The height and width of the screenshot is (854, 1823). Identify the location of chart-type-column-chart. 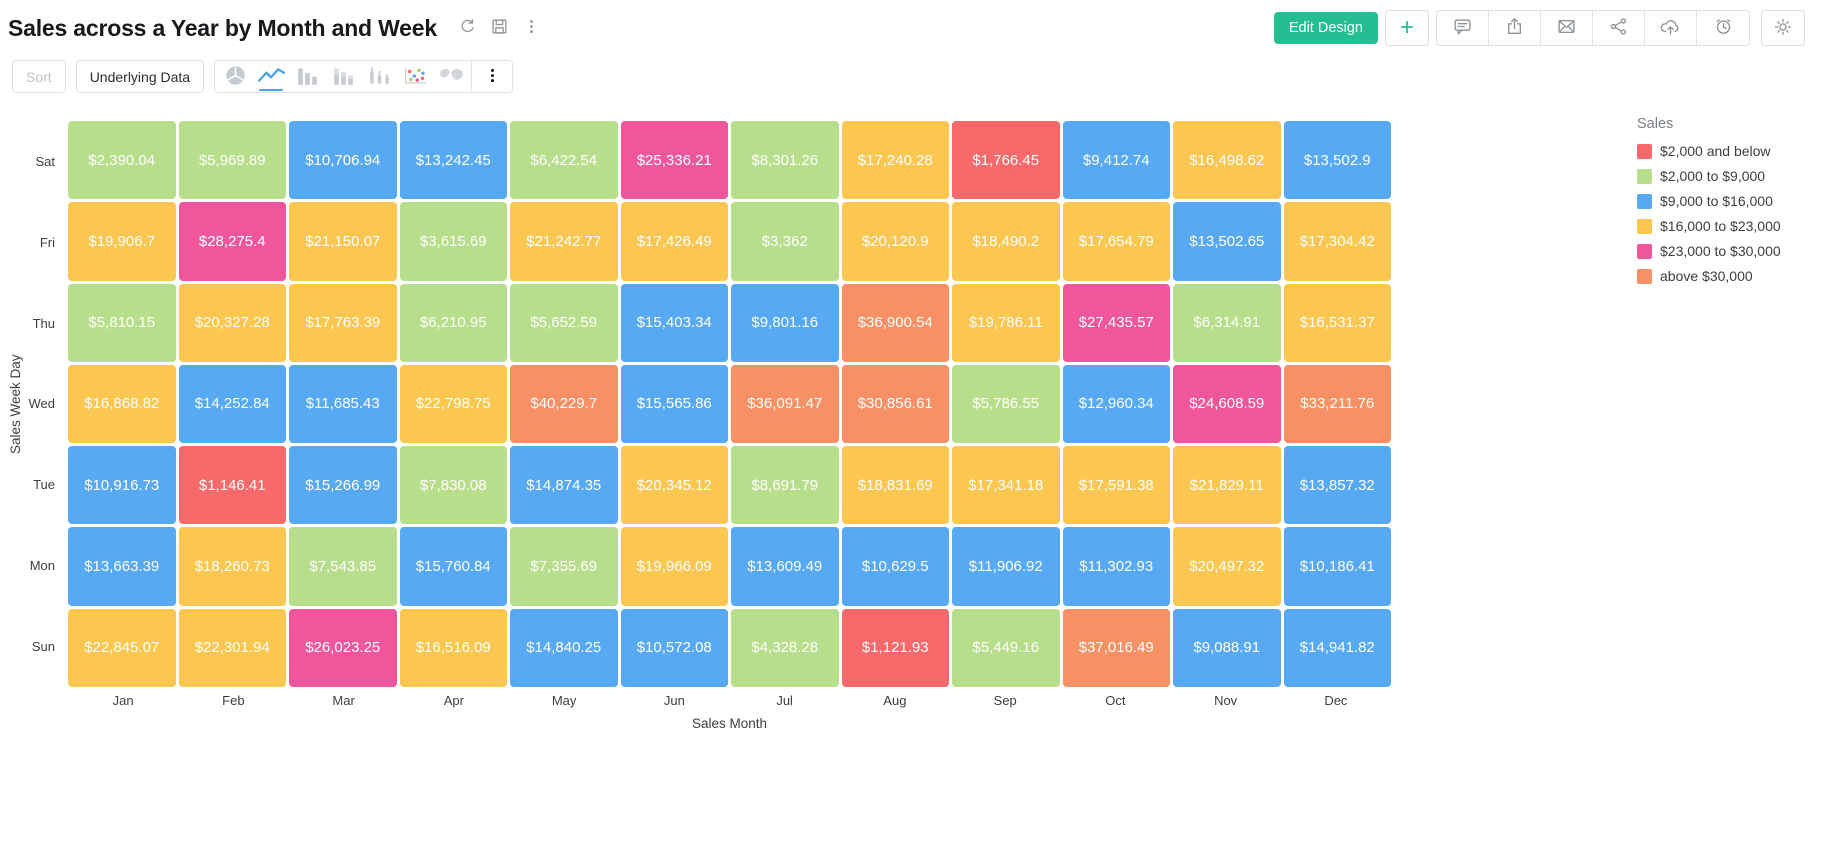
(307, 76).